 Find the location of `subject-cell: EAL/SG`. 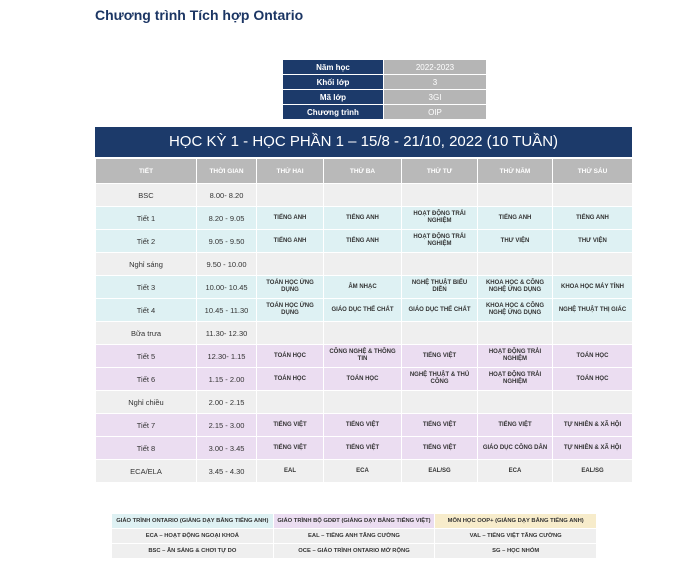

subject-cell: EAL/SG is located at coordinates (439, 471).